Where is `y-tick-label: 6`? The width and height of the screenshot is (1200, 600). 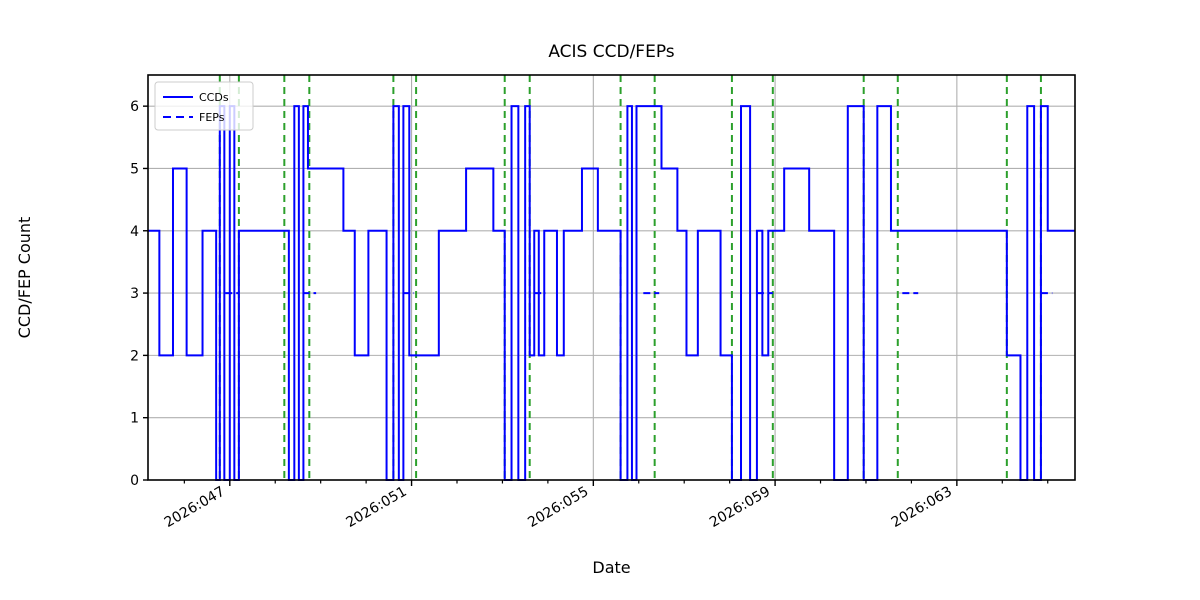
y-tick-label: 6 is located at coordinates (134, 107).